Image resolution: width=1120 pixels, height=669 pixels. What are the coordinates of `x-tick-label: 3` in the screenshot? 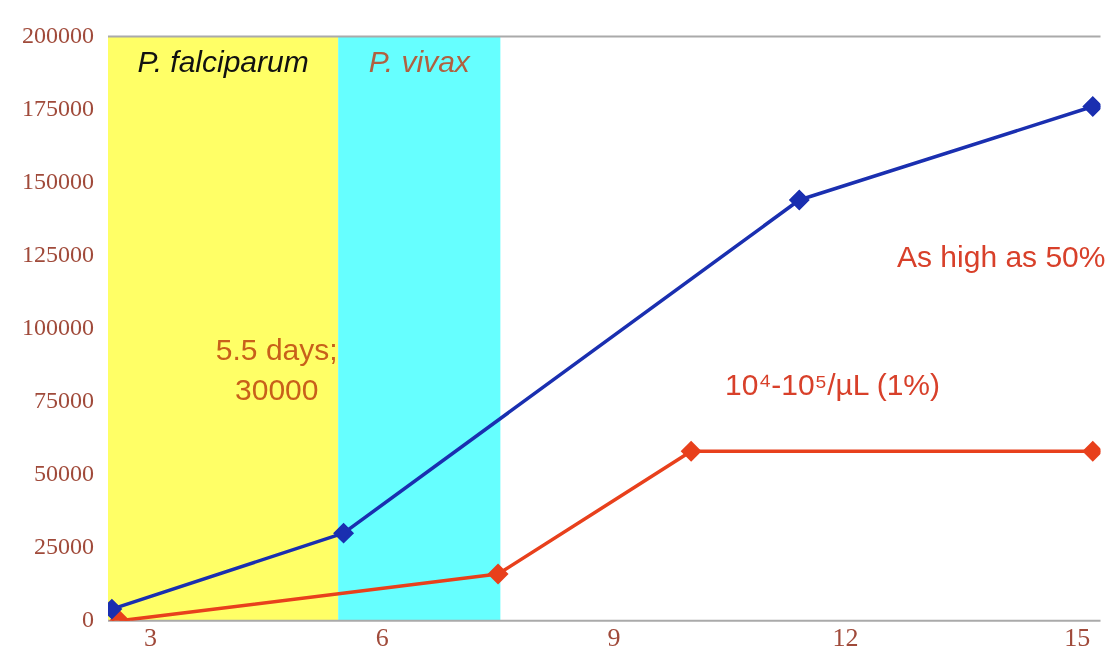 It's located at (150, 638).